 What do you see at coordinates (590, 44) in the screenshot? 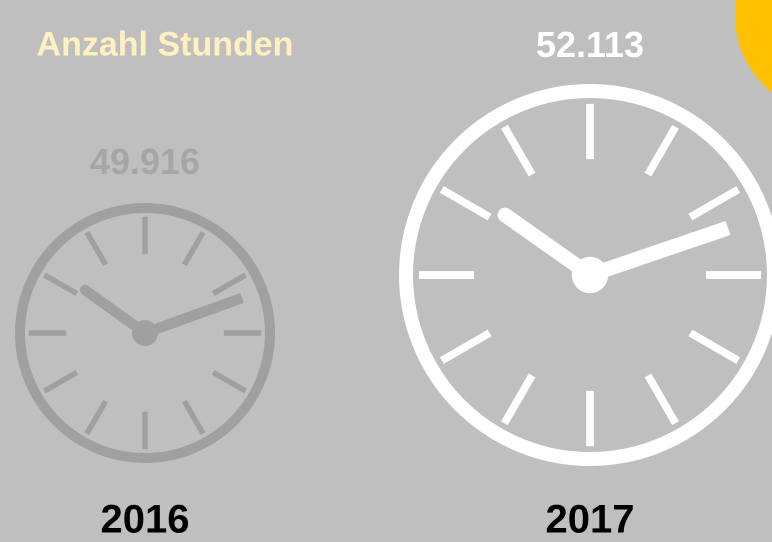
I see `value-2017: 52.113` at bounding box center [590, 44].